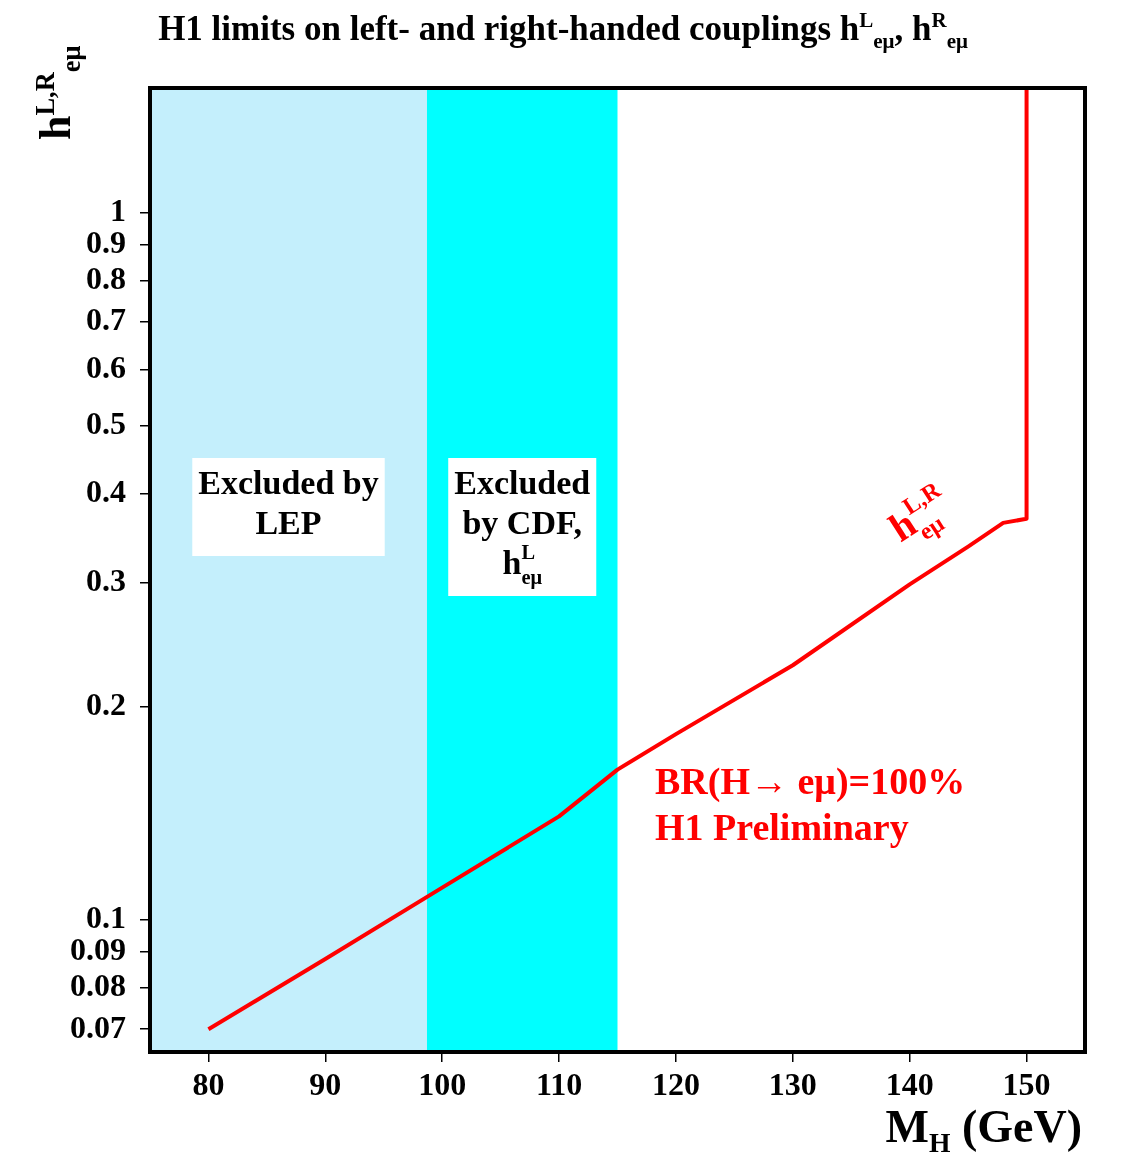 The width and height of the screenshot is (1126, 1165). Describe the element at coordinates (106, 366) in the screenshot. I see `y-tick-label: 0.6` at that location.